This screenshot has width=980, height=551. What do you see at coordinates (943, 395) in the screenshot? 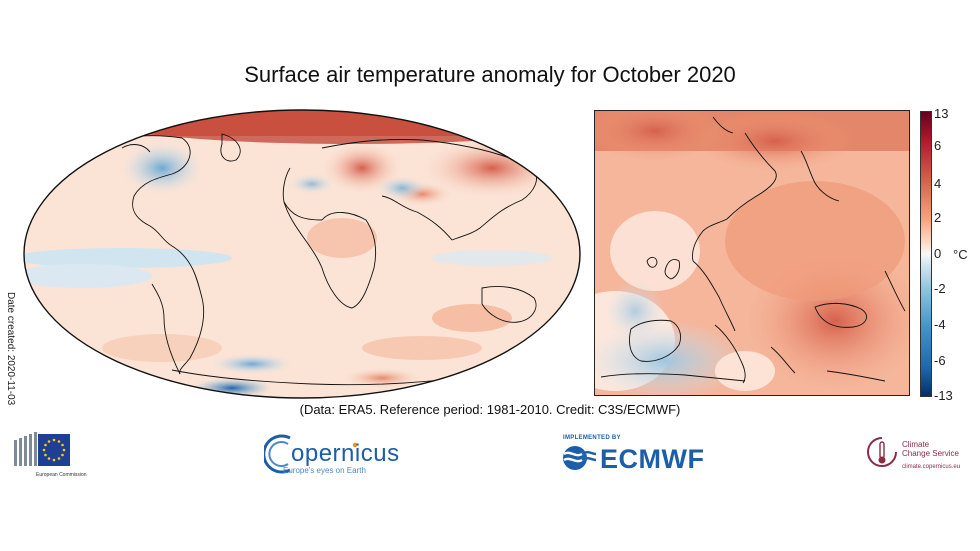
I see `colorbar-tick: -13` at bounding box center [943, 395].